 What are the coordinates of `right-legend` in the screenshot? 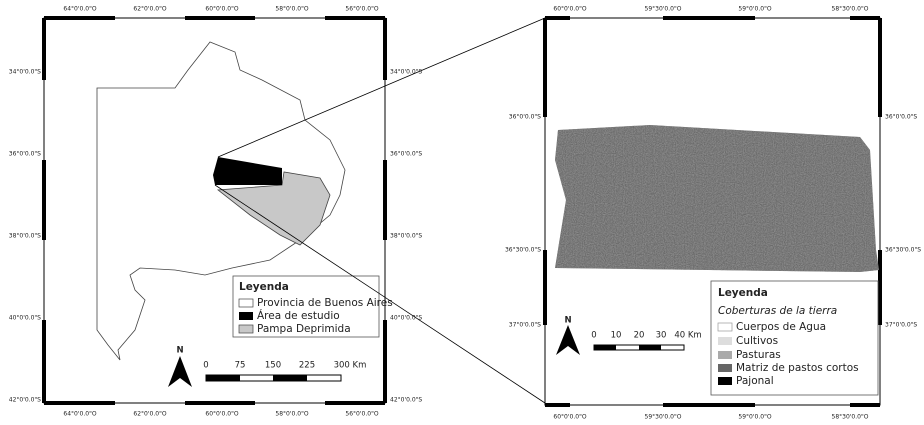 It's located at (794, 338).